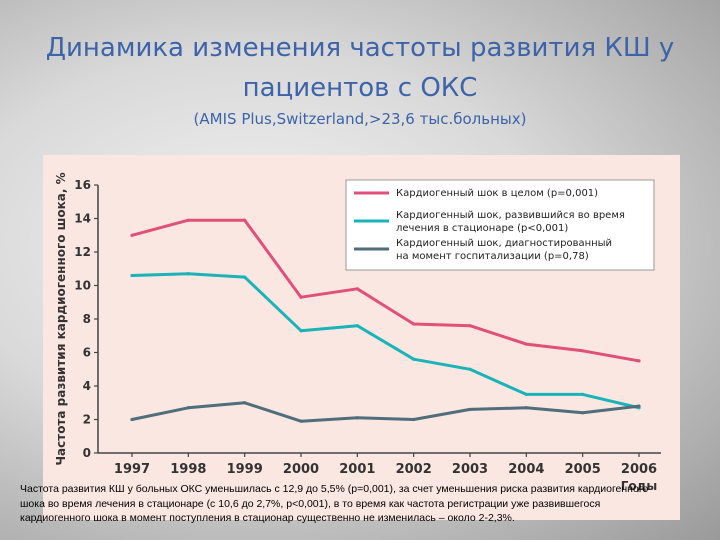 This screenshot has height=540, width=720. I want to click on legend-label-2: лечения в стационаре (р<0,001), so click(482, 228).